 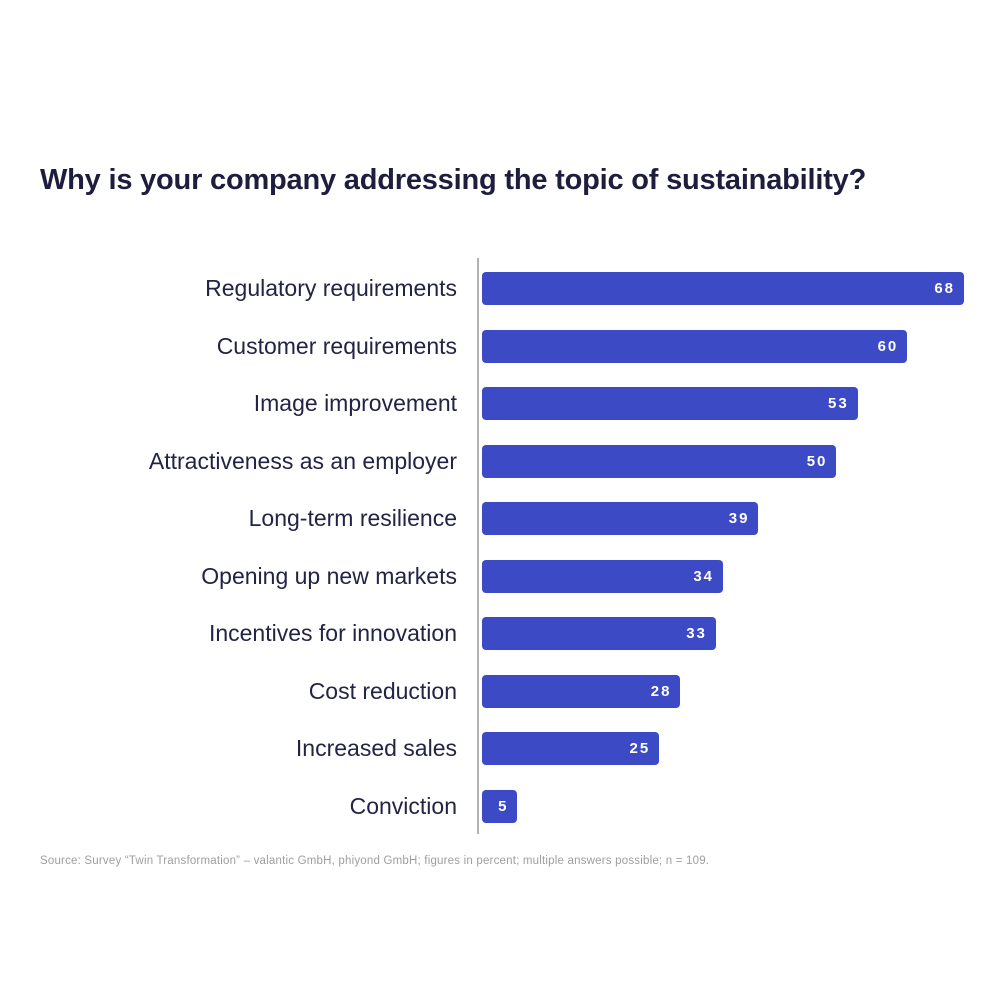 What do you see at coordinates (478, 546) in the screenshot?
I see `y-axis-line` at bounding box center [478, 546].